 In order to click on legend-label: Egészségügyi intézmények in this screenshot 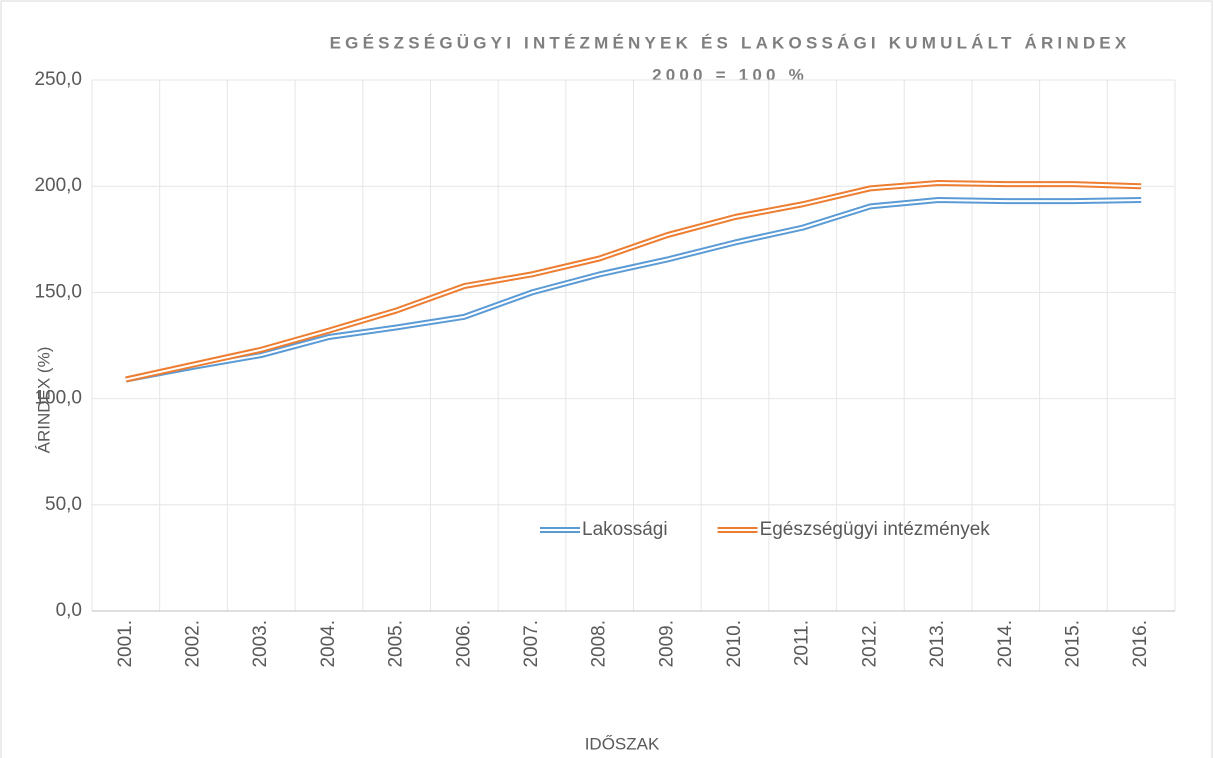, I will do `click(875, 529)`.